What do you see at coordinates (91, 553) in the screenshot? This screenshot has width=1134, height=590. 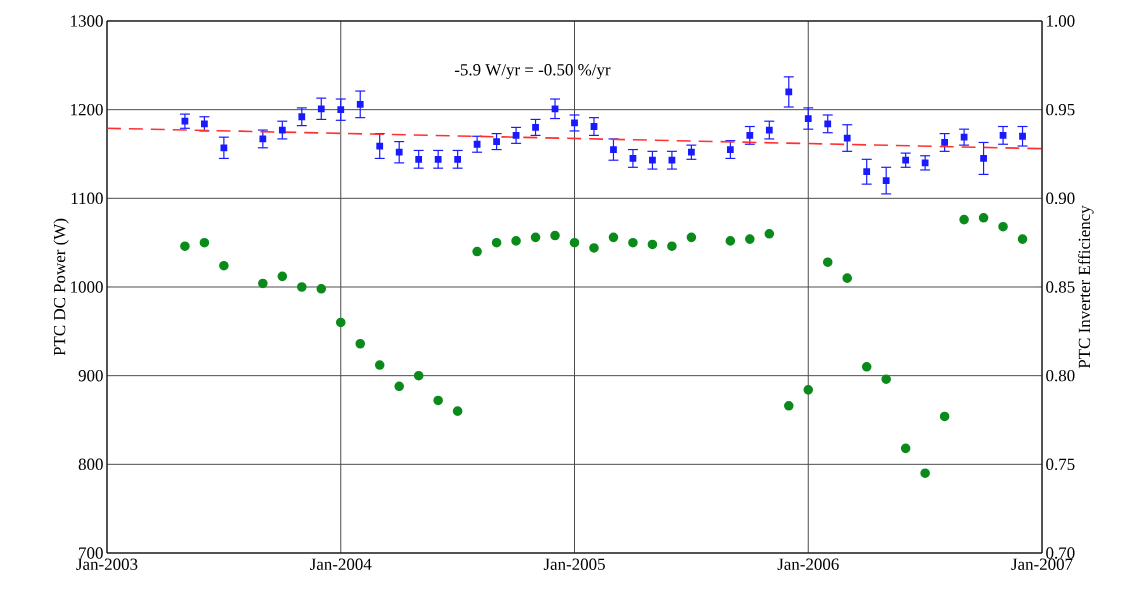 I see `y-tick-label: 700` at bounding box center [91, 553].